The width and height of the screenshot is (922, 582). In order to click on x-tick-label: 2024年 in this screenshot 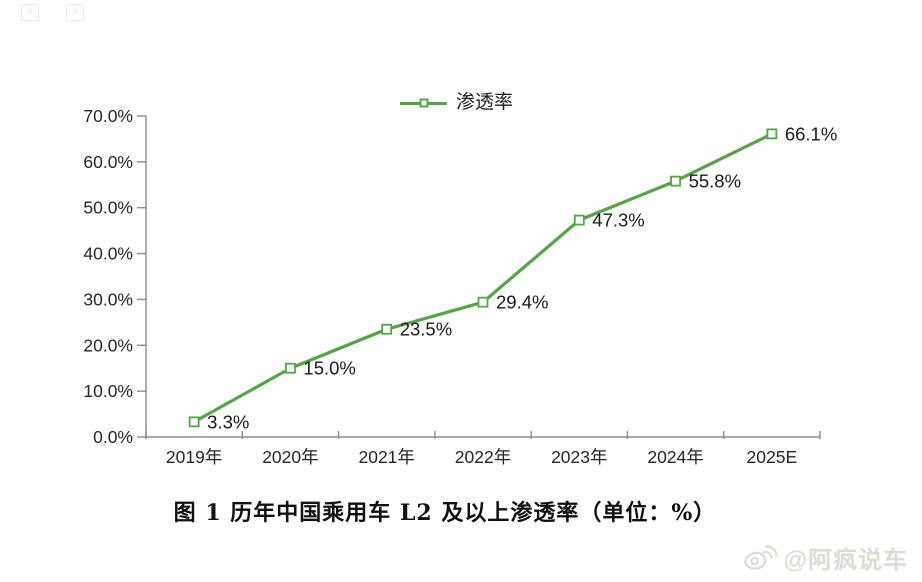, I will do `click(675, 457)`.